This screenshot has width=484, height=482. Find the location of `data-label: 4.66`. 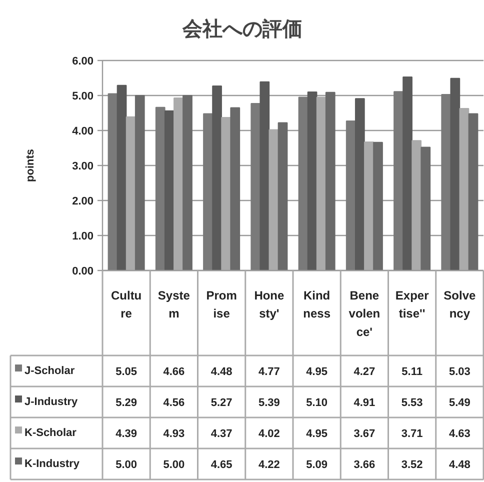

data-label: 4.66 is located at coordinates (174, 372).